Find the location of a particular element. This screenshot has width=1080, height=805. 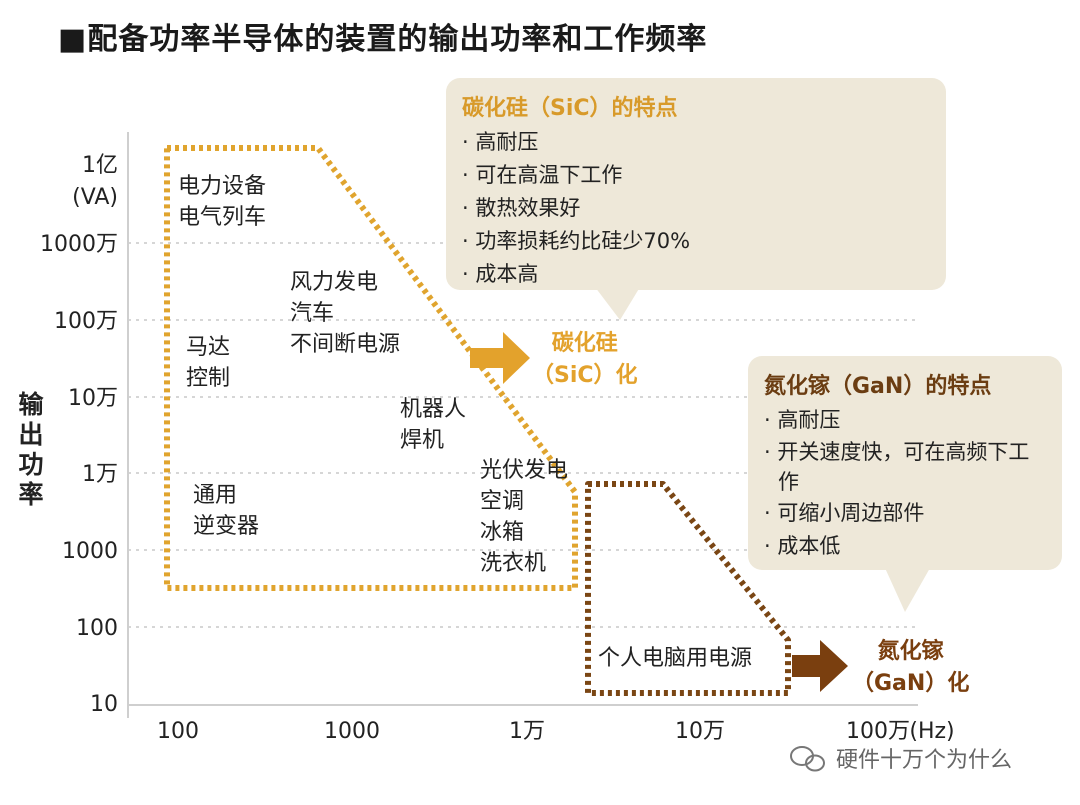

label-wind-car-ups: 风力发电 汽车 不间断电源 is located at coordinates (345, 313).